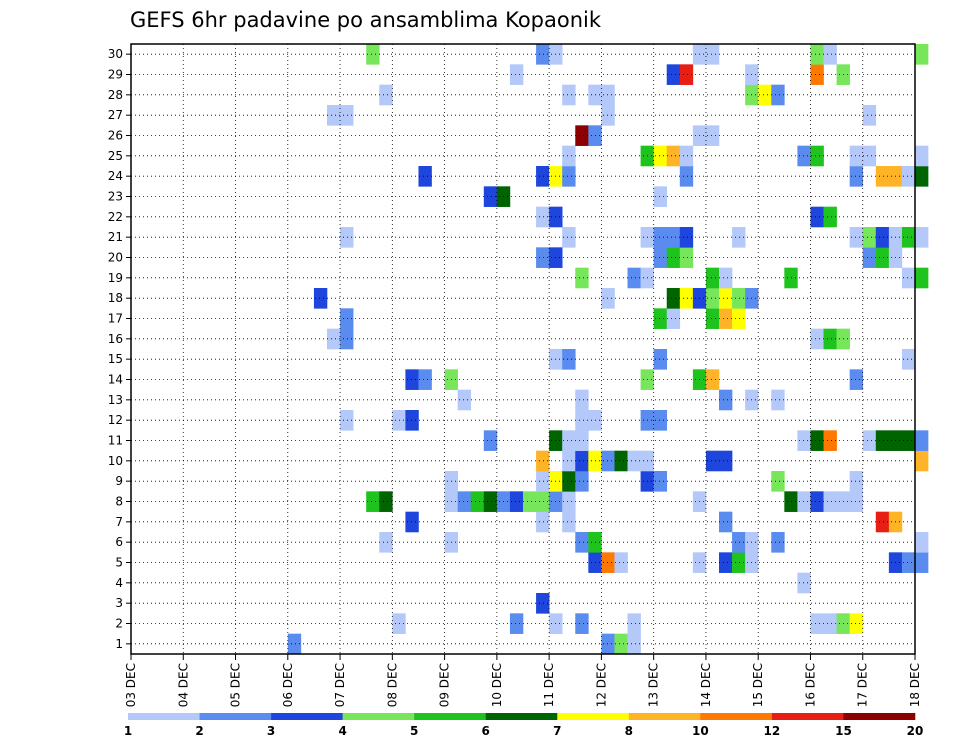  What do you see at coordinates (119, 481) in the screenshot?
I see `y-tick-label: 9` at bounding box center [119, 481].